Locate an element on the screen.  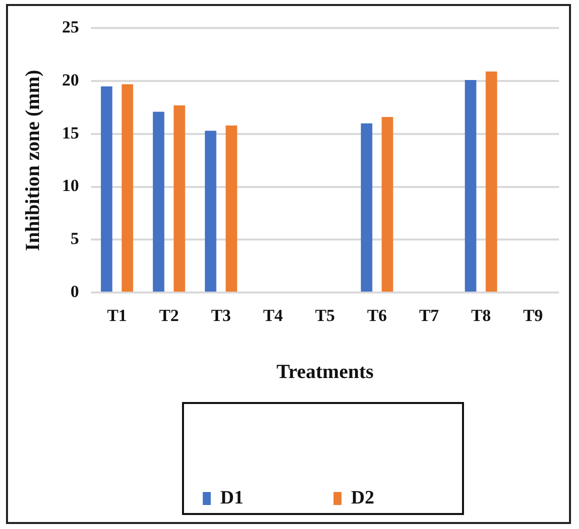
x-tick-label: T4 is located at coordinates (273, 316).